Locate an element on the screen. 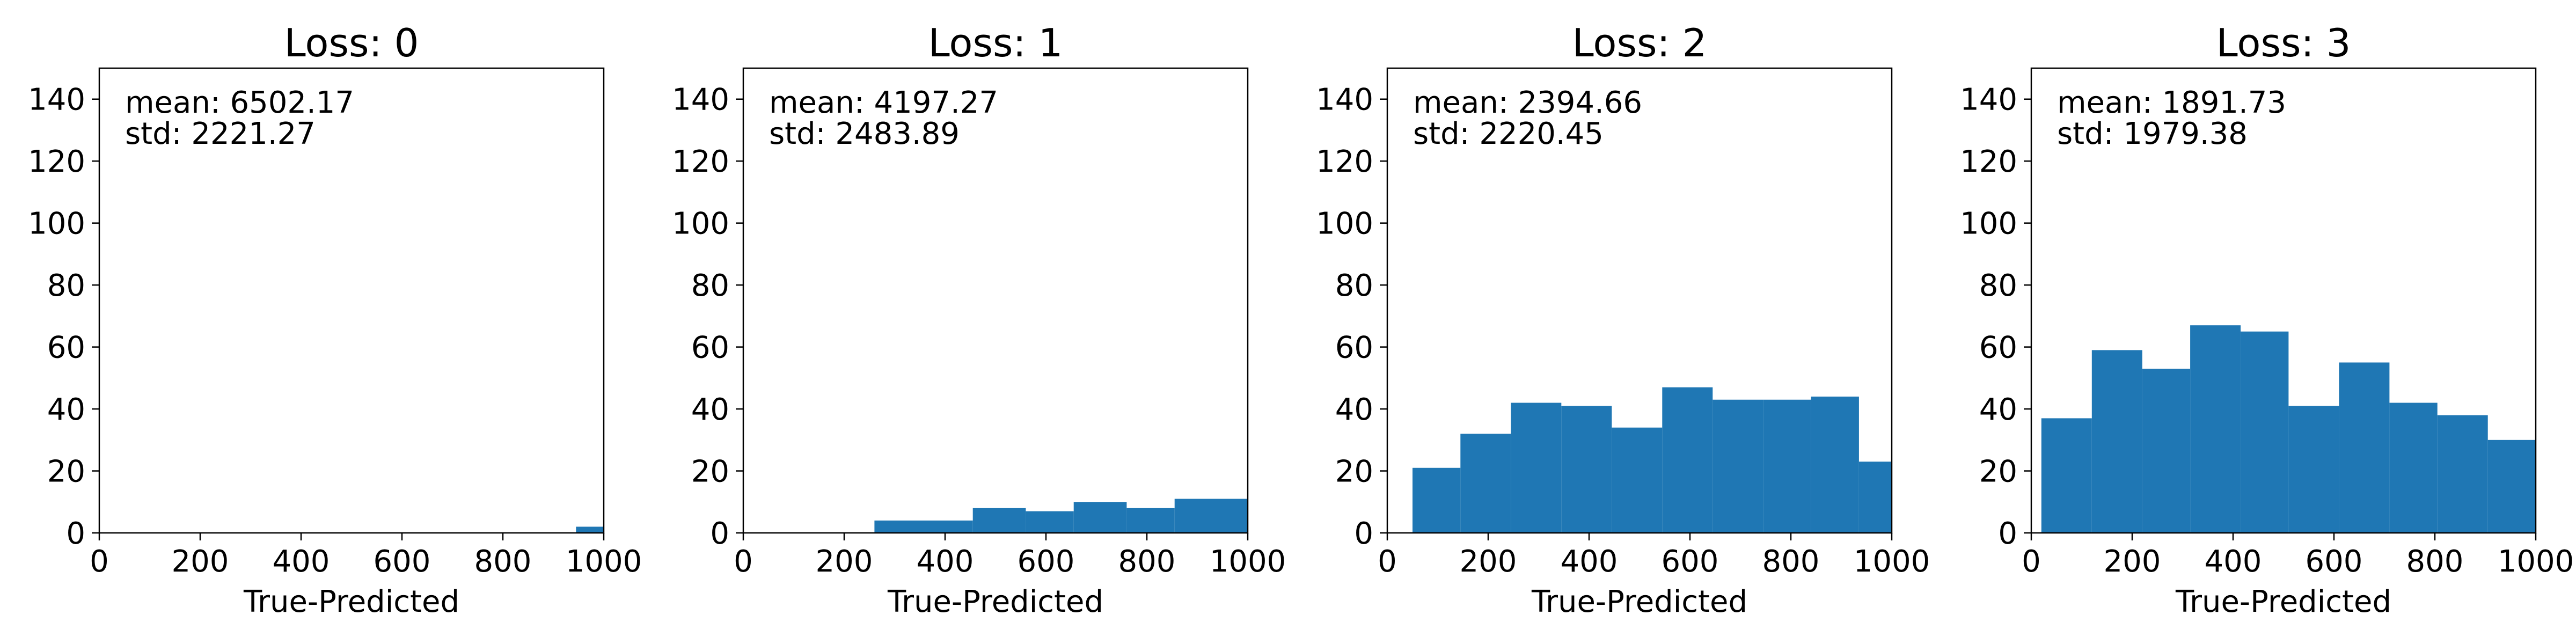  std-annotation: std: 1979.38 is located at coordinates (2152, 133).